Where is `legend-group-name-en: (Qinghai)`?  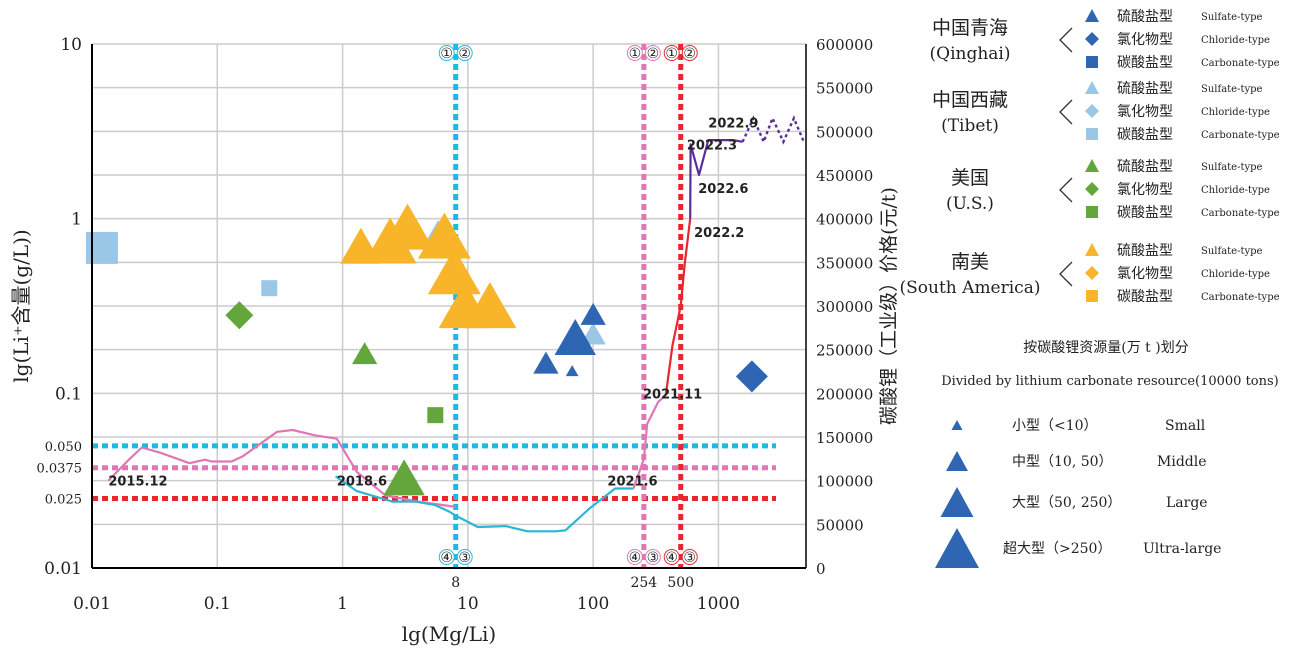 legend-group-name-en: (Qinghai) is located at coordinates (970, 54).